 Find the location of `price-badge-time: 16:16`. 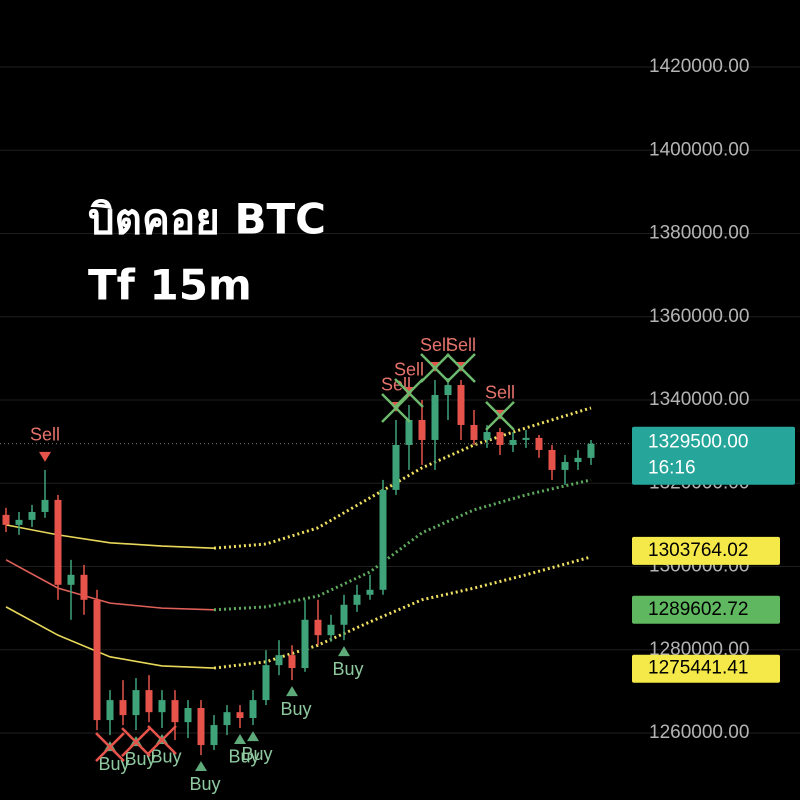

price-badge-time: 16:16 is located at coordinates (672, 468).